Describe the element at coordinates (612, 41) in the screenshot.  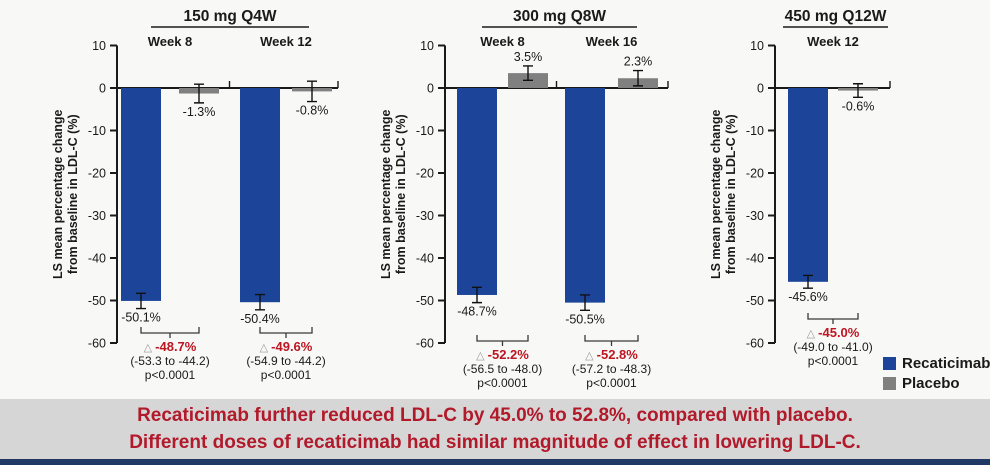
I see `week-label: Week 16` at that location.